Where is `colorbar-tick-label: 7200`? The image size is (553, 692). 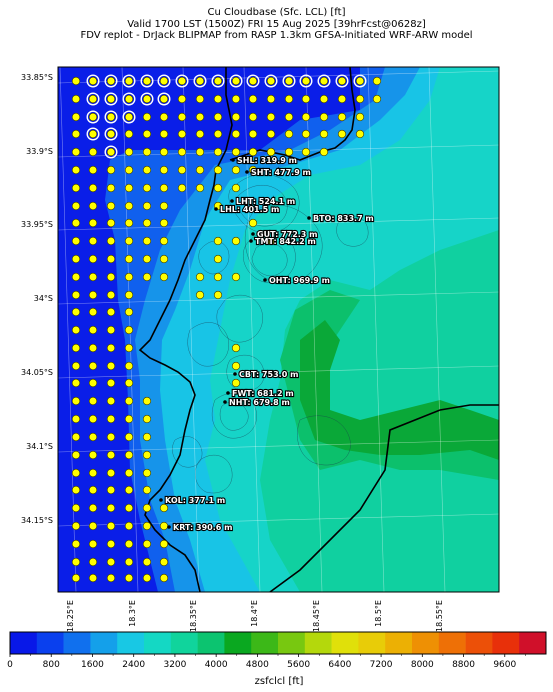 colorbar-tick-label: 7200 is located at coordinates (381, 665).